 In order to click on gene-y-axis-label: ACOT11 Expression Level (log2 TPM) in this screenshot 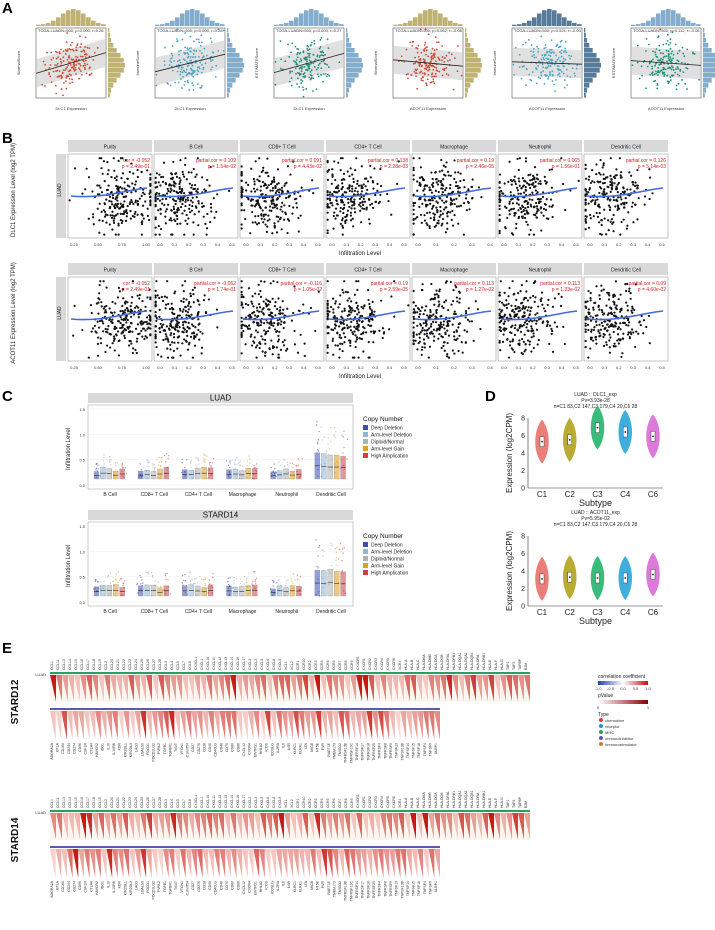, I will do `click(14, 312)`.